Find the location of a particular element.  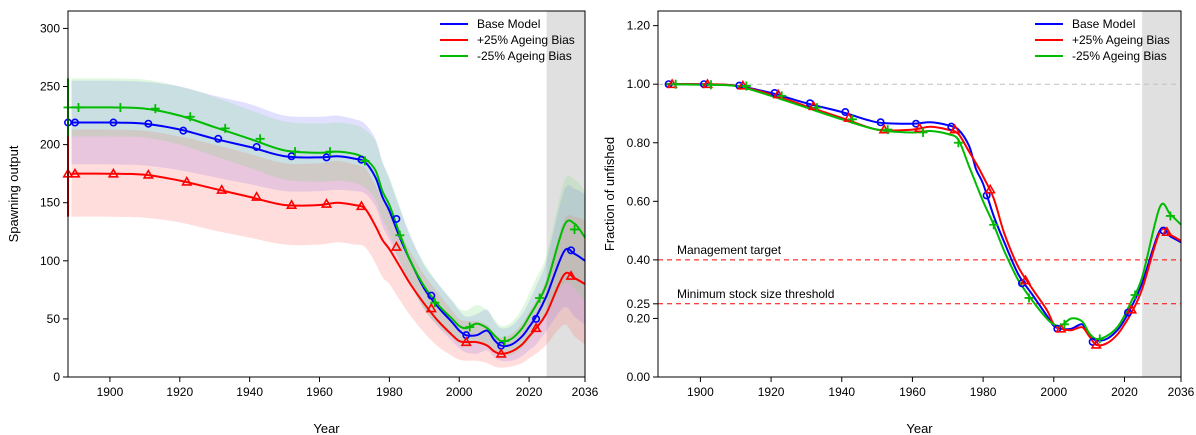

y-tick-label: 50 is located at coordinates (54, 319).